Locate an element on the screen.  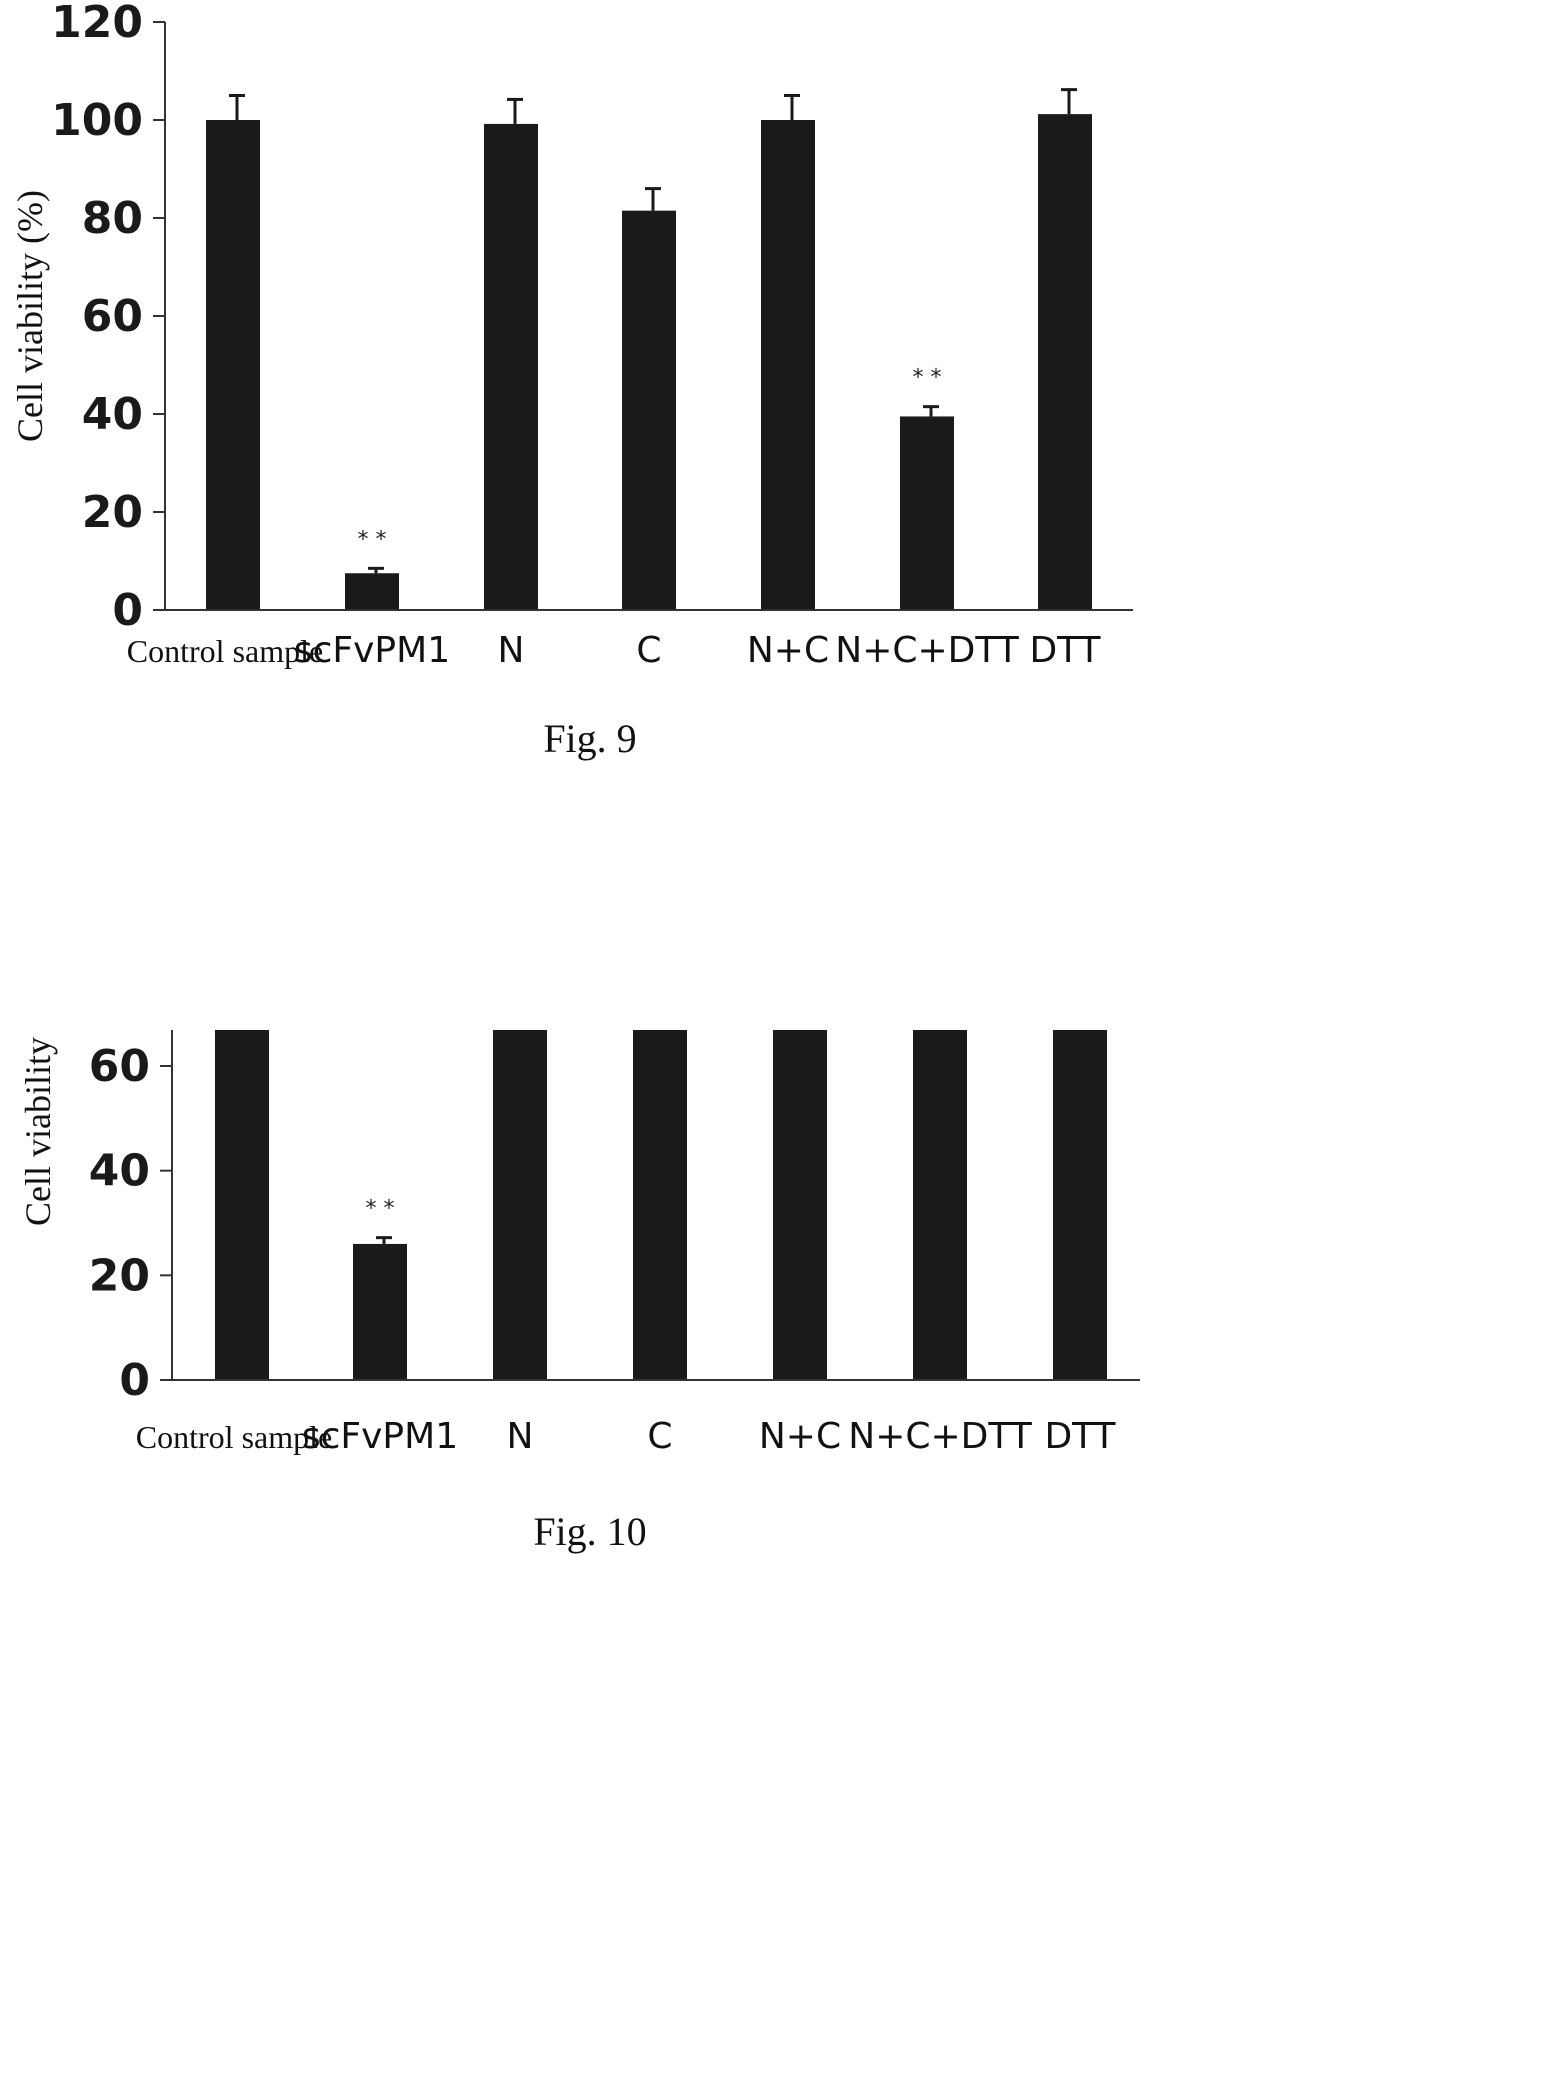
annotations: * * * * is located at coordinates (650, 459).